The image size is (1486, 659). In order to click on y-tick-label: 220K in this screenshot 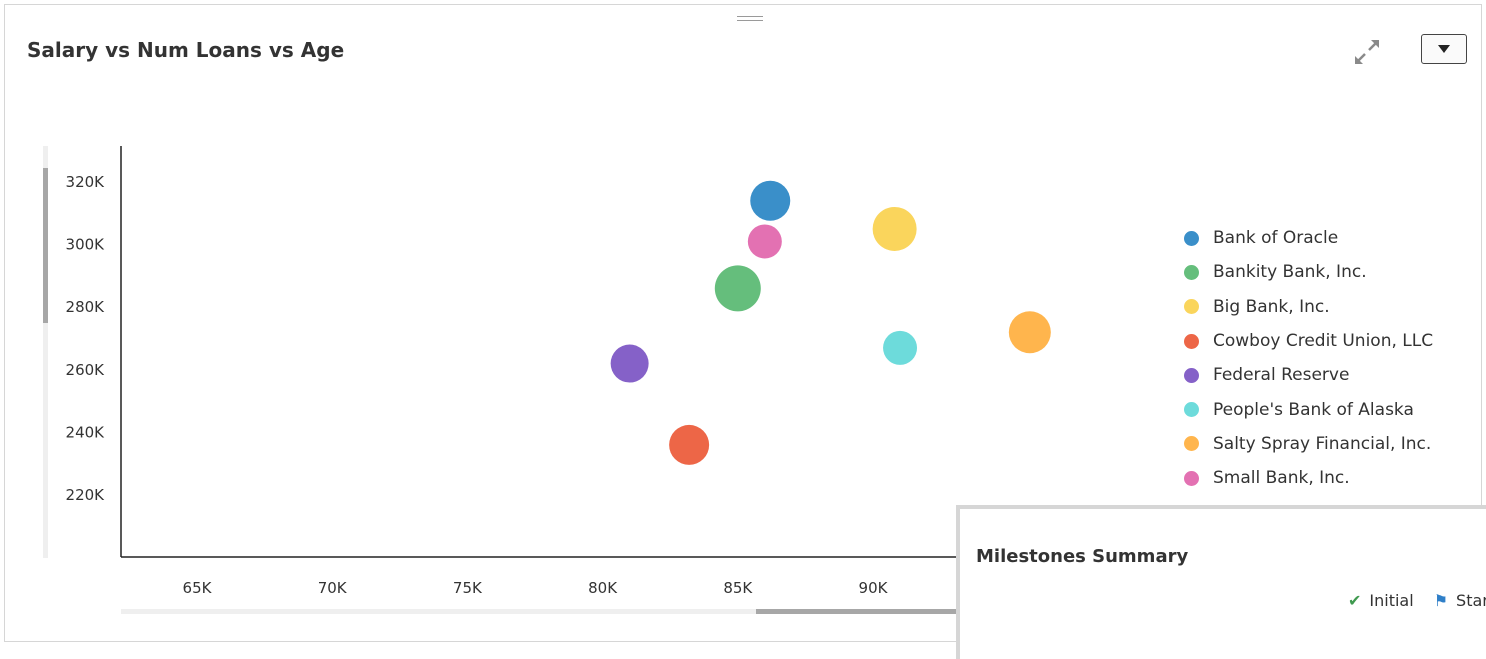, I will do `click(86, 495)`.